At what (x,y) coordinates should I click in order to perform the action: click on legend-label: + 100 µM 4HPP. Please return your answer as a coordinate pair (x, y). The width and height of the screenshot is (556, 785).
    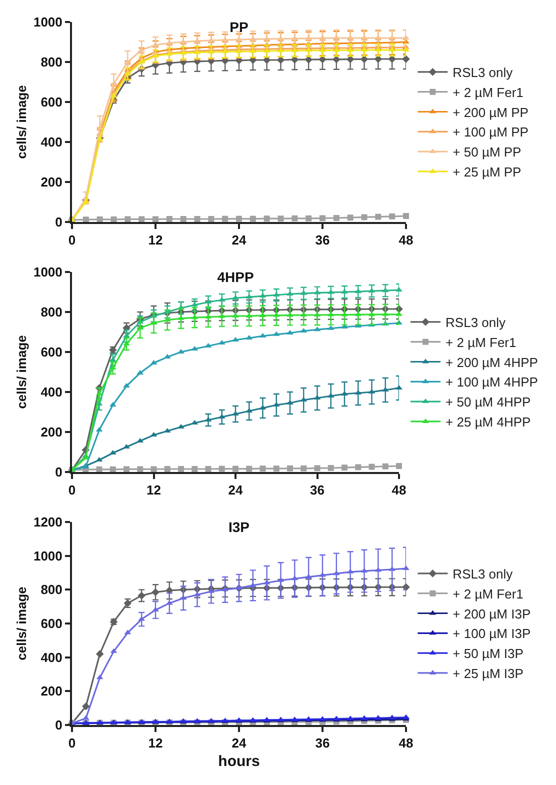
    Looking at the image, I should click on (492, 382).